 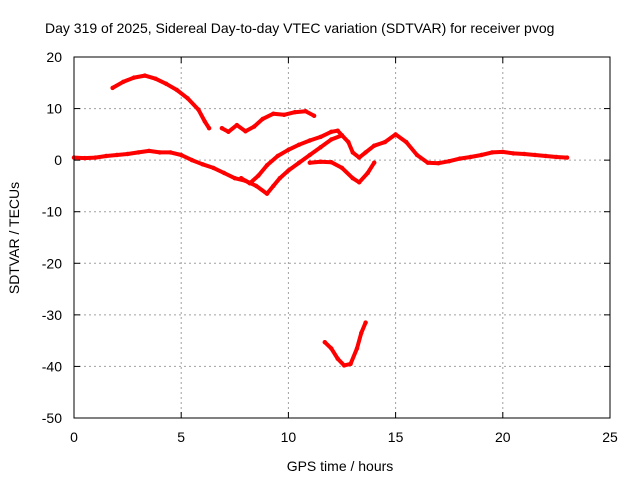 What do you see at coordinates (14, 238) in the screenshot?
I see `y-axis-label: SDTVAR / TECUs` at bounding box center [14, 238].